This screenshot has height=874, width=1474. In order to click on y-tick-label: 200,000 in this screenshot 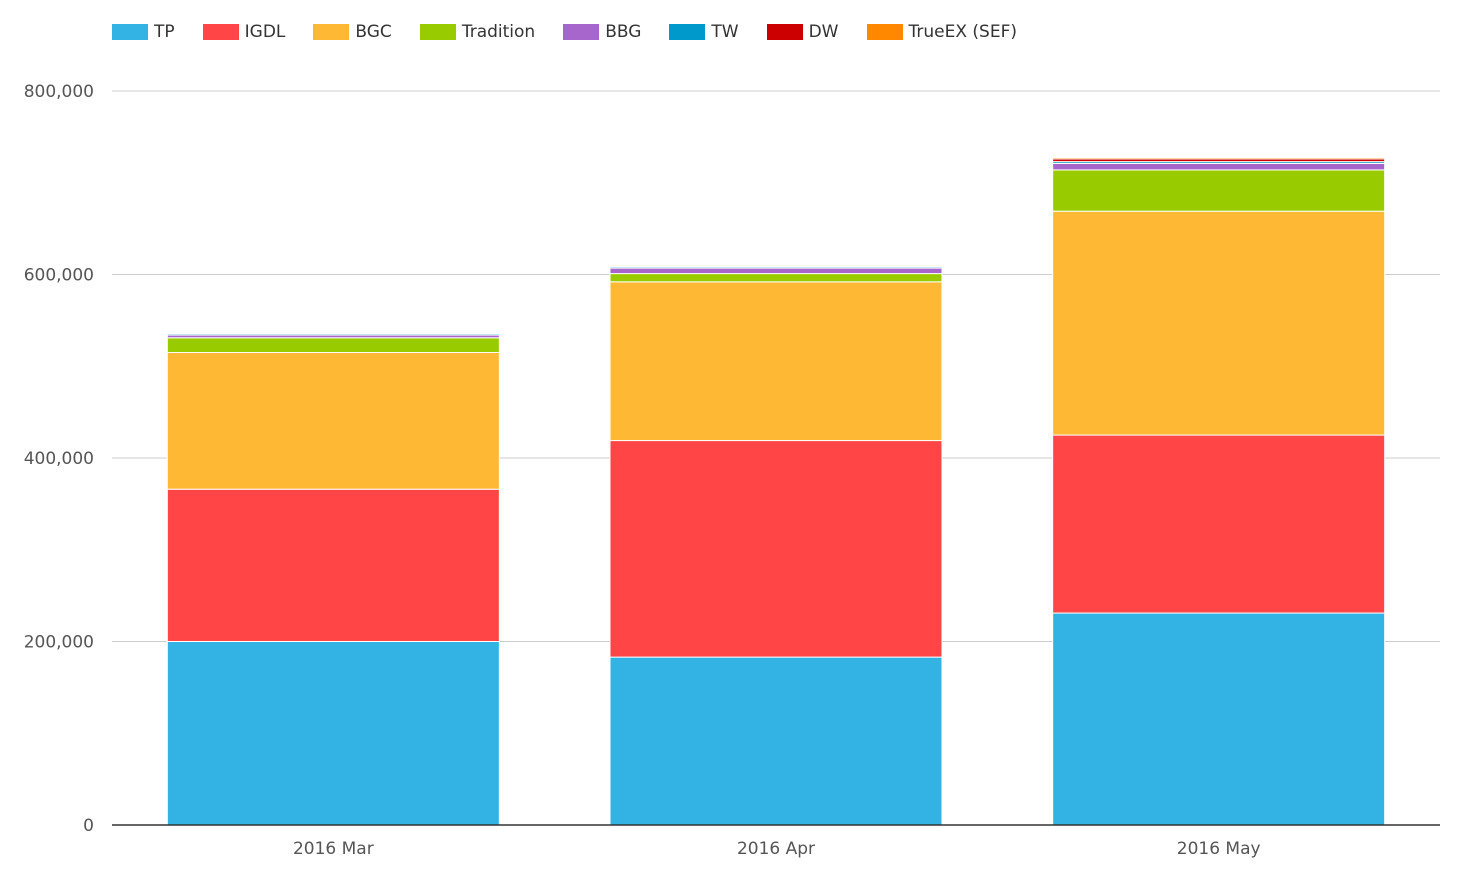, I will do `click(59, 643)`.